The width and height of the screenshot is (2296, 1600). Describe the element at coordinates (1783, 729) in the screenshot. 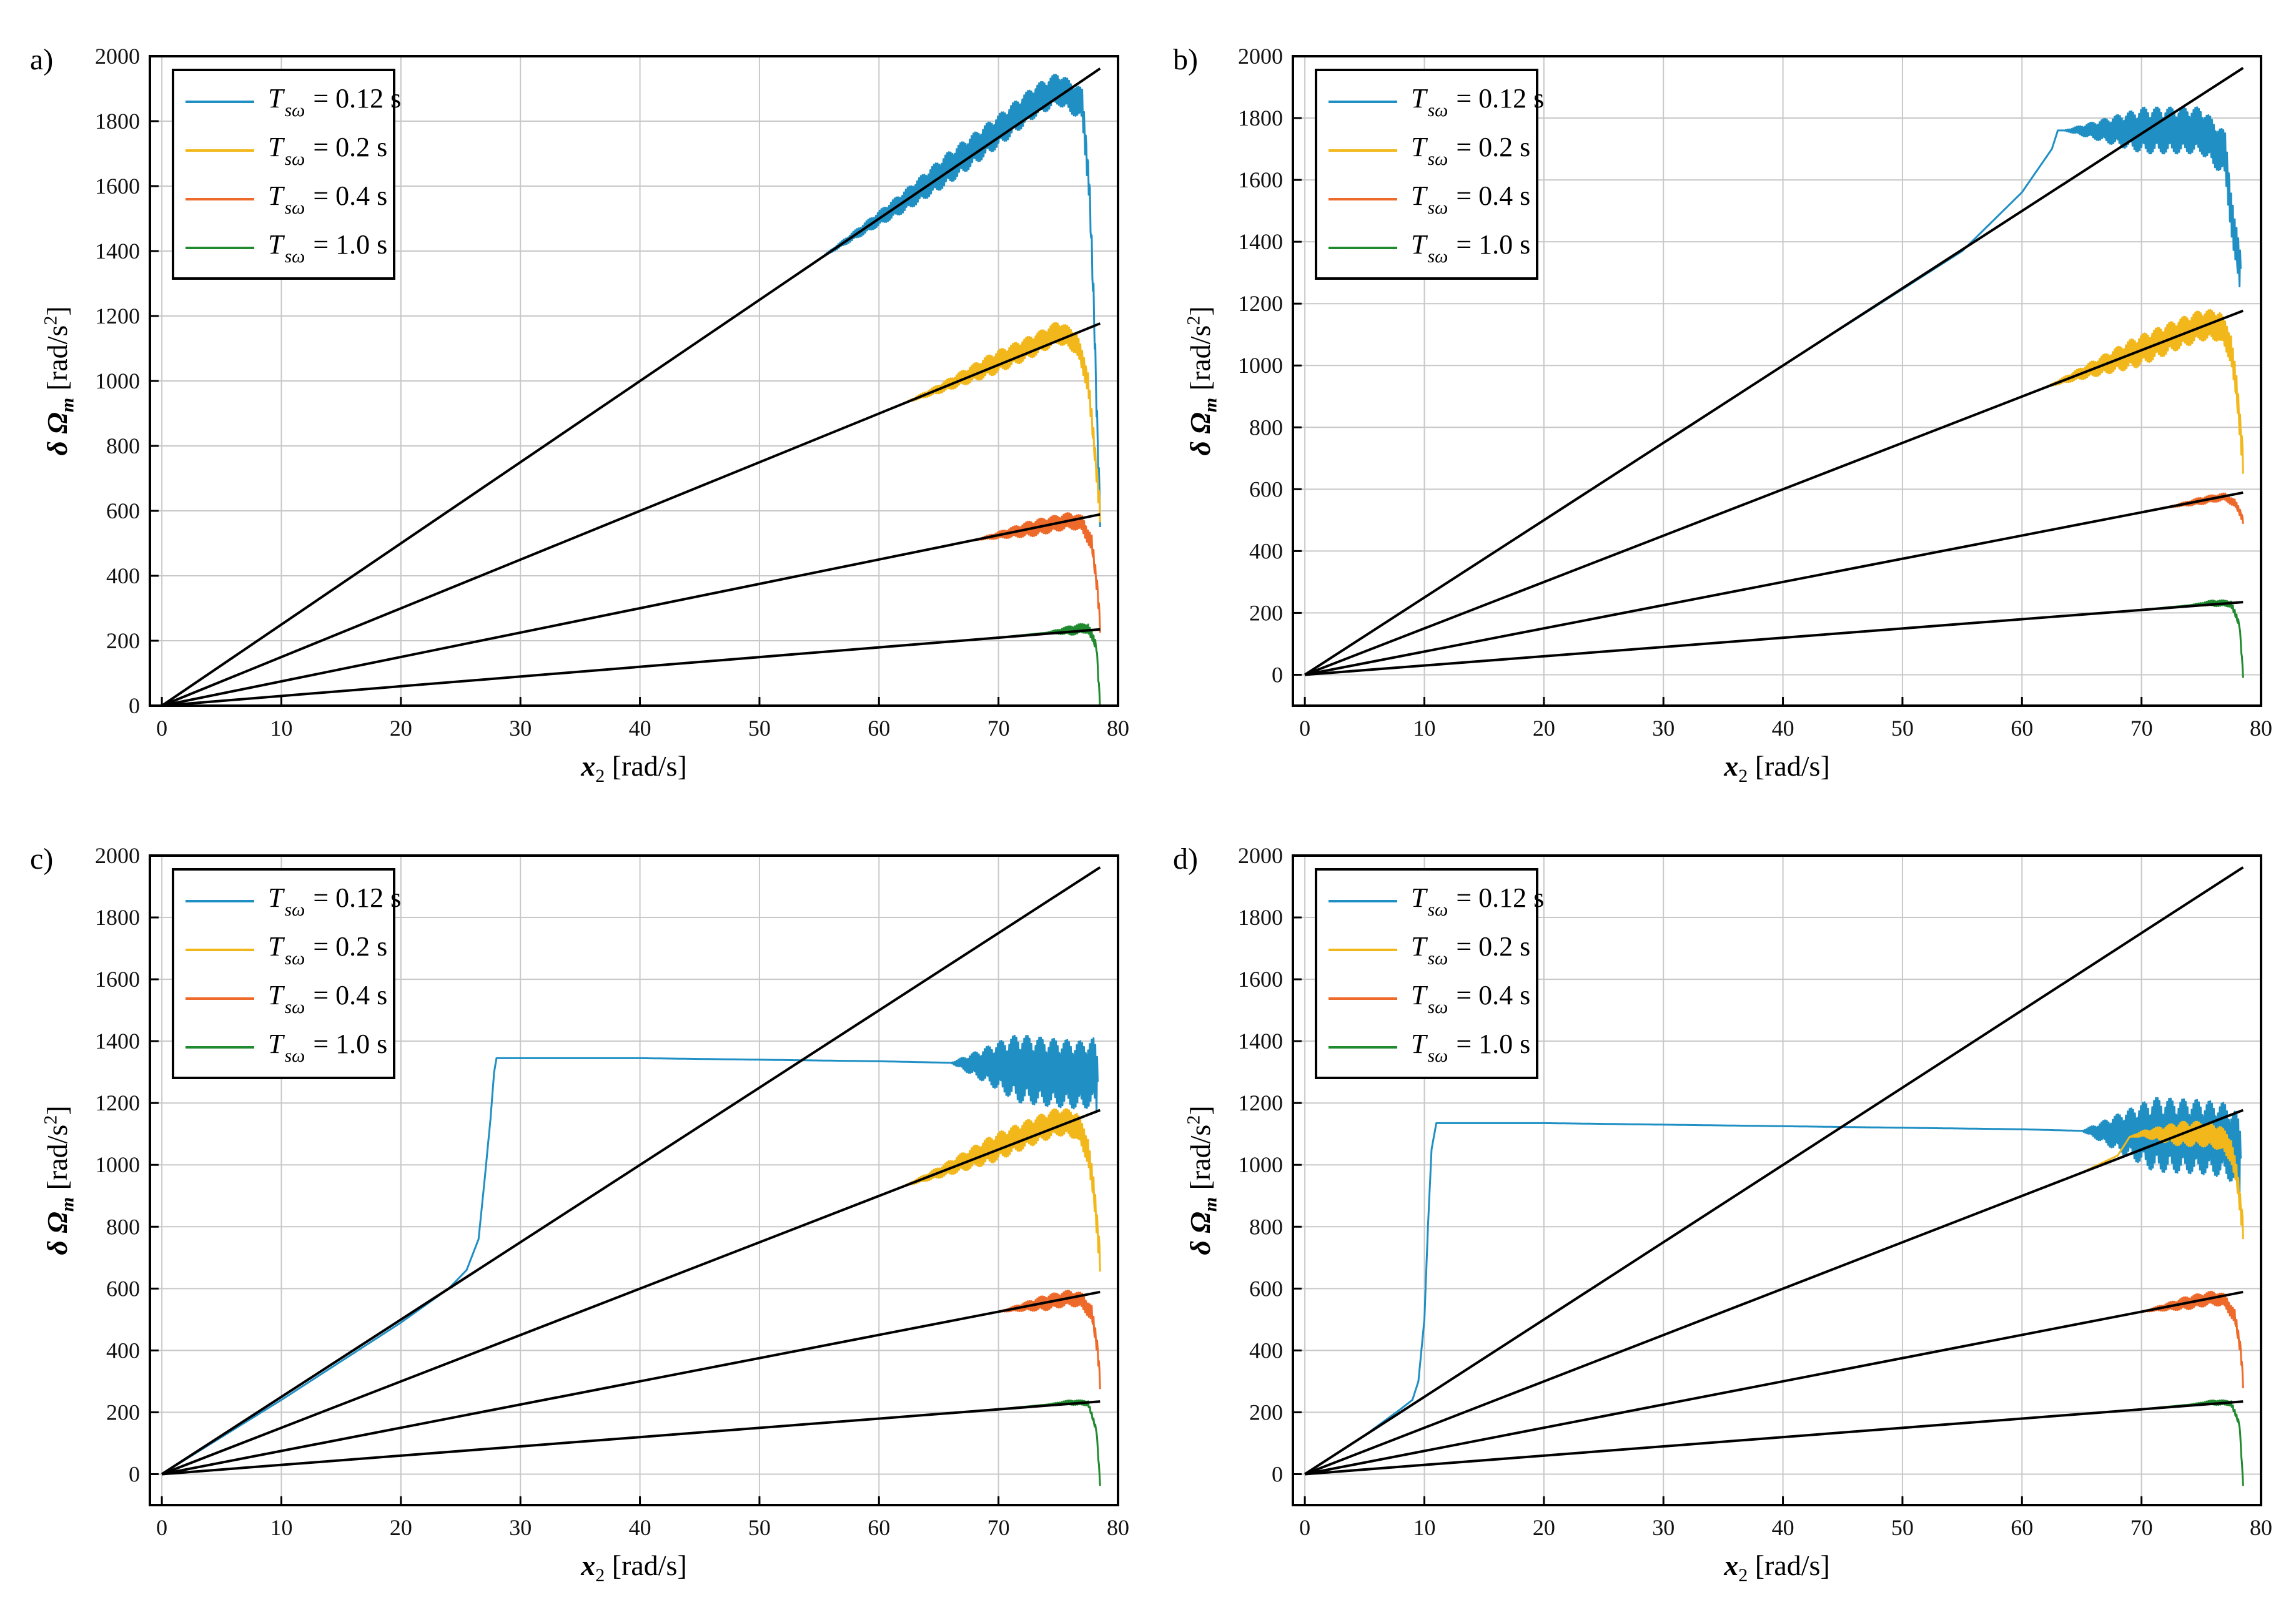

I see `x-tick-label: 40` at that location.